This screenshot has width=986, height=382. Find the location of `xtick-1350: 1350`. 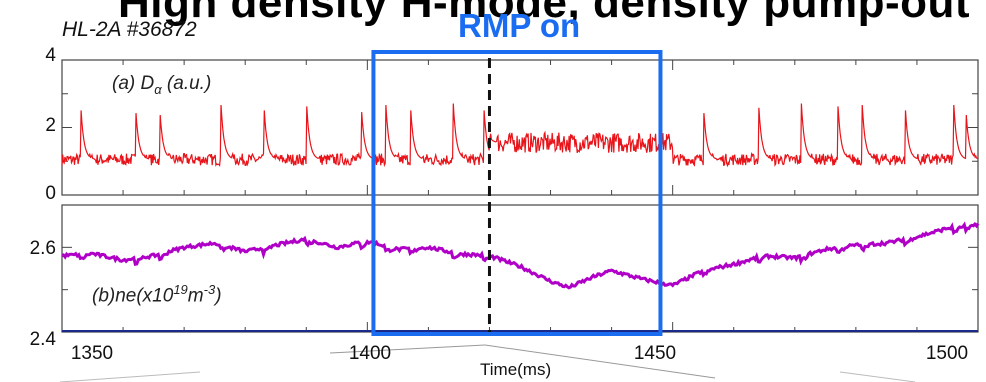

xtick-1350: 1350 is located at coordinates (92, 353).